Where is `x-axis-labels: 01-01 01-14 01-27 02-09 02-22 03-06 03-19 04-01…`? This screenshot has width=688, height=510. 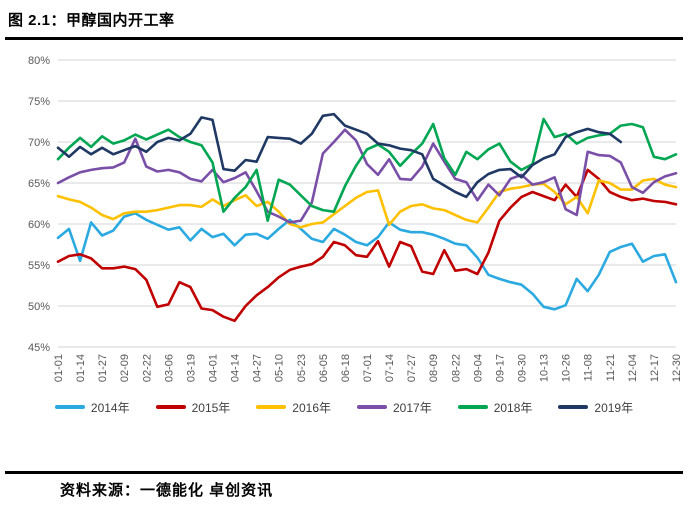
x-axis-labels: 01-01 01-14 01-27 02-09 02-22 03-06 03-19 04-01… is located at coordinates (368, 368).